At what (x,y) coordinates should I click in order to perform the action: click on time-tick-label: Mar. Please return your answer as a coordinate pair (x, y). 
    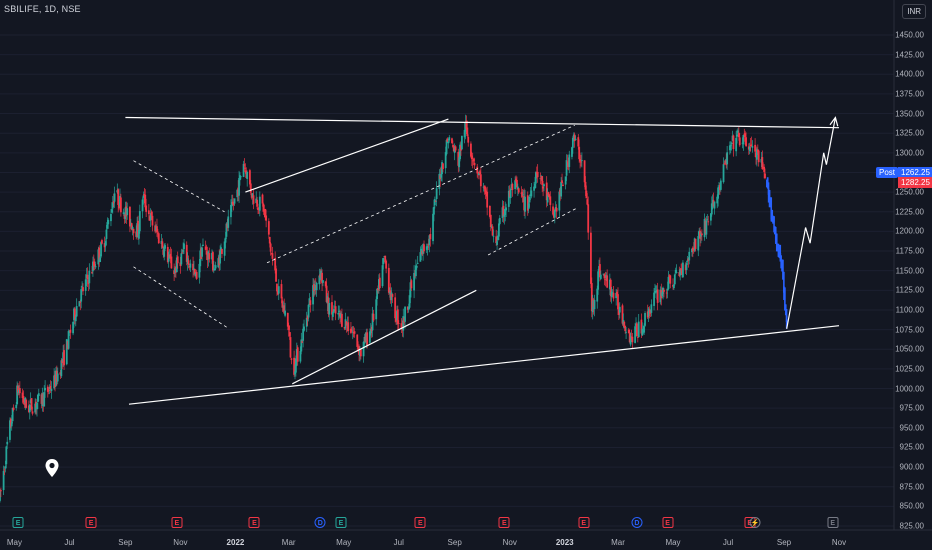
    Looking at the image, I should click on (288, 542).